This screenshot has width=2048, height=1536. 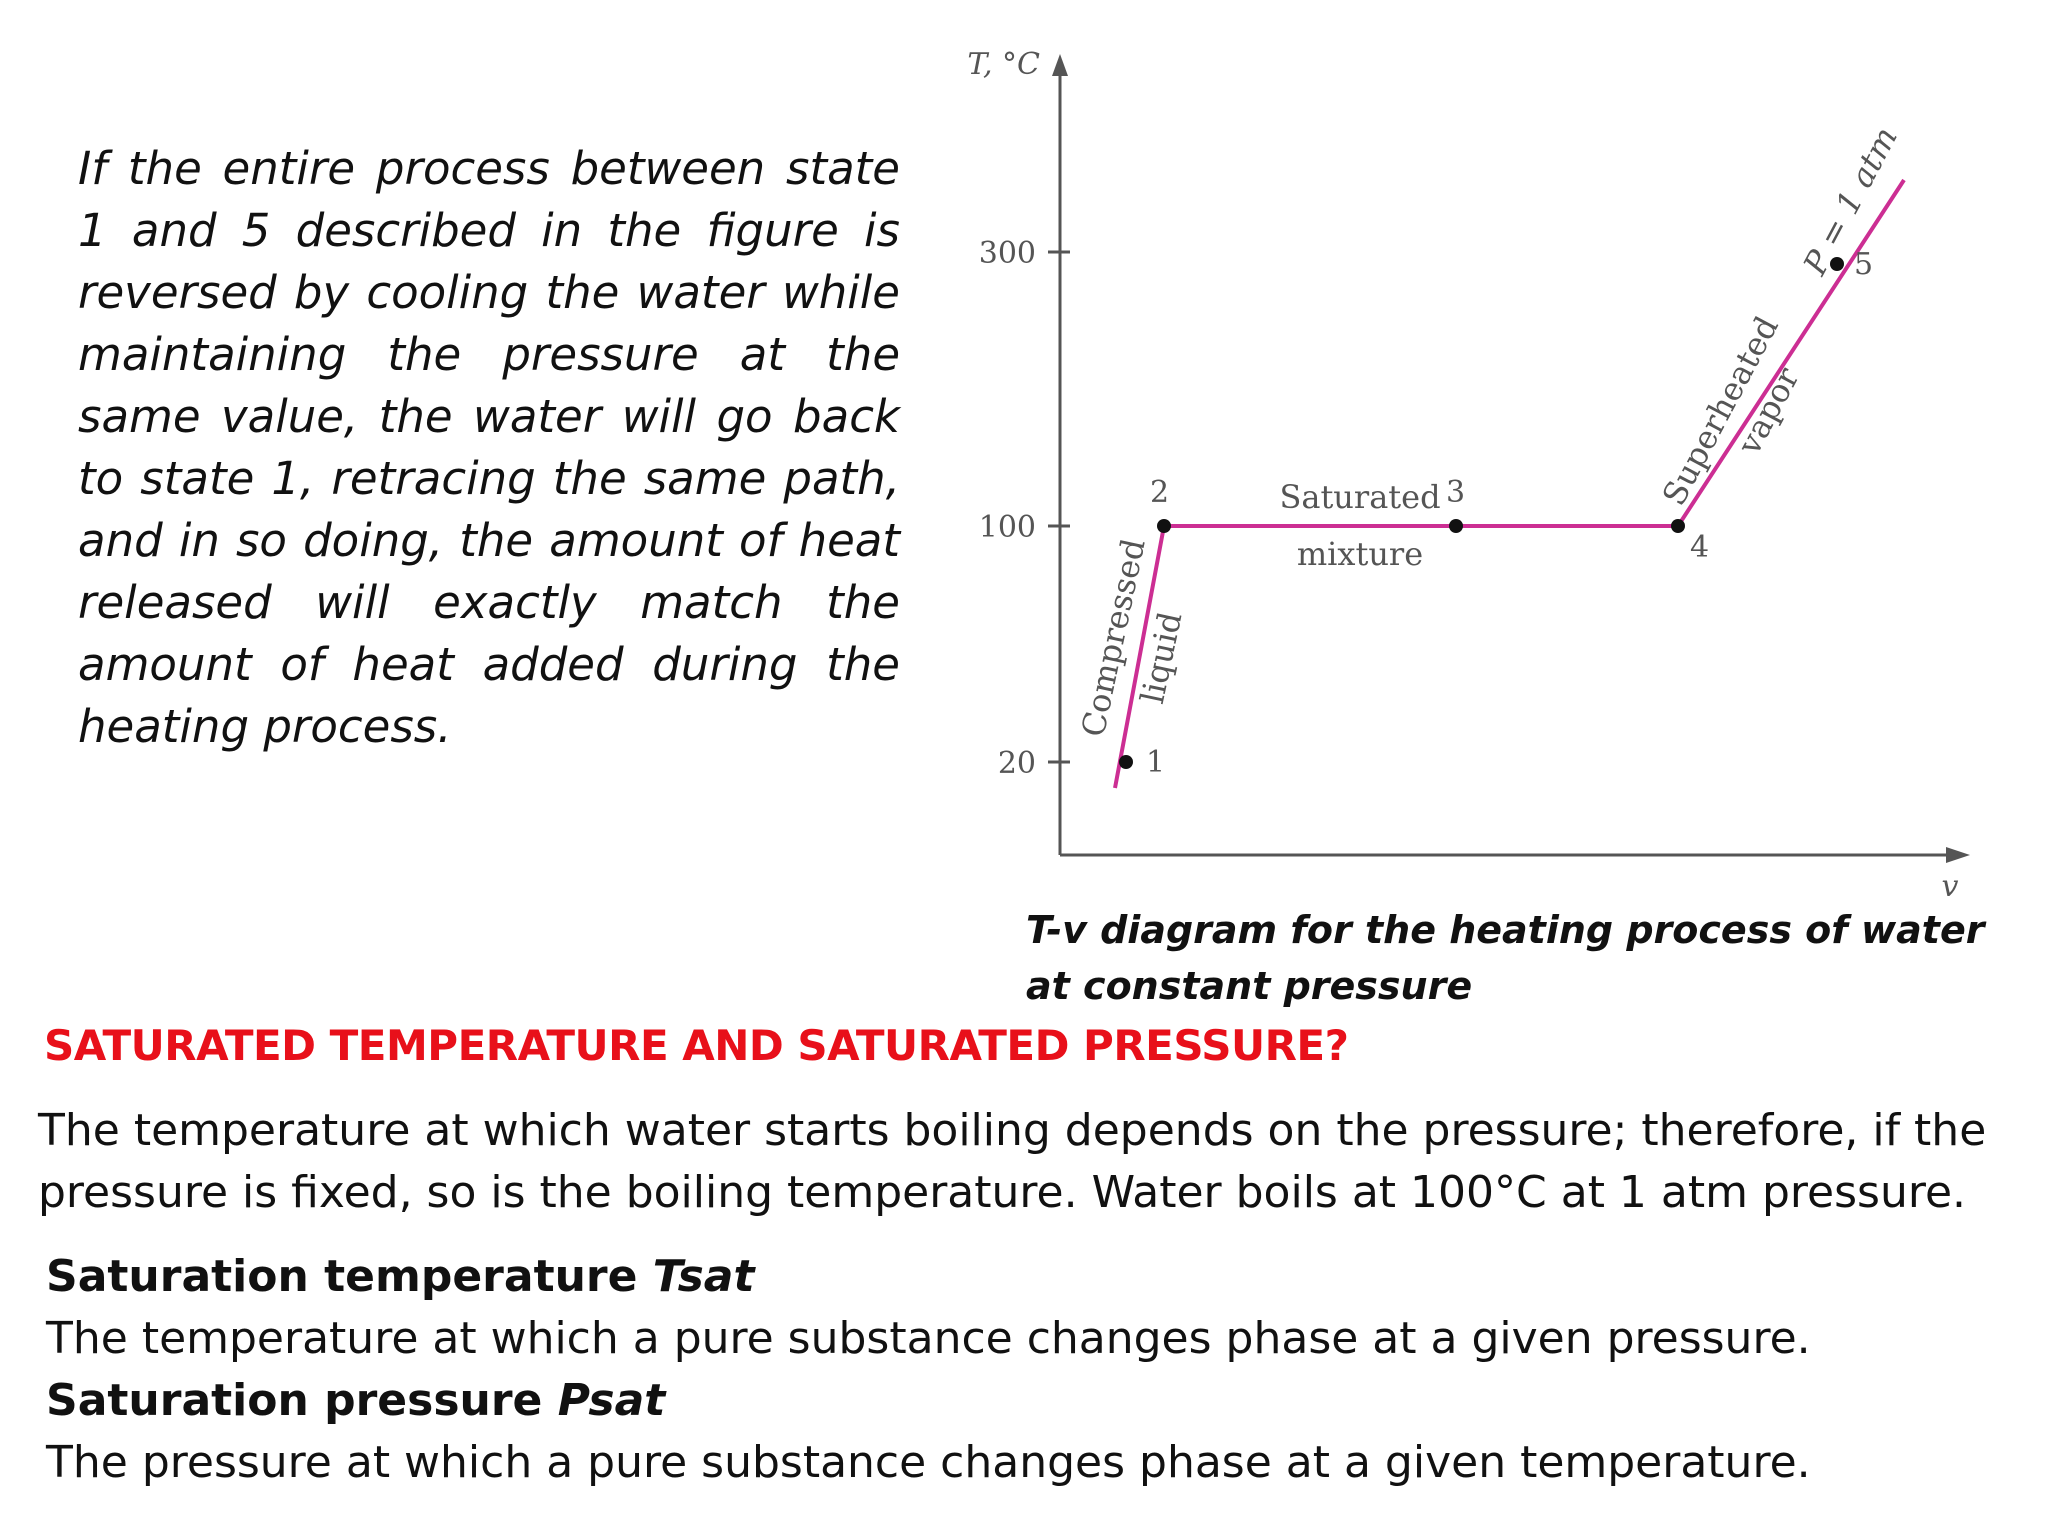 What do you see at coordinates (703, 1276) in the screenshot?
I see `tsat-symbol: Tsat` at bounding box center [703, 1276].